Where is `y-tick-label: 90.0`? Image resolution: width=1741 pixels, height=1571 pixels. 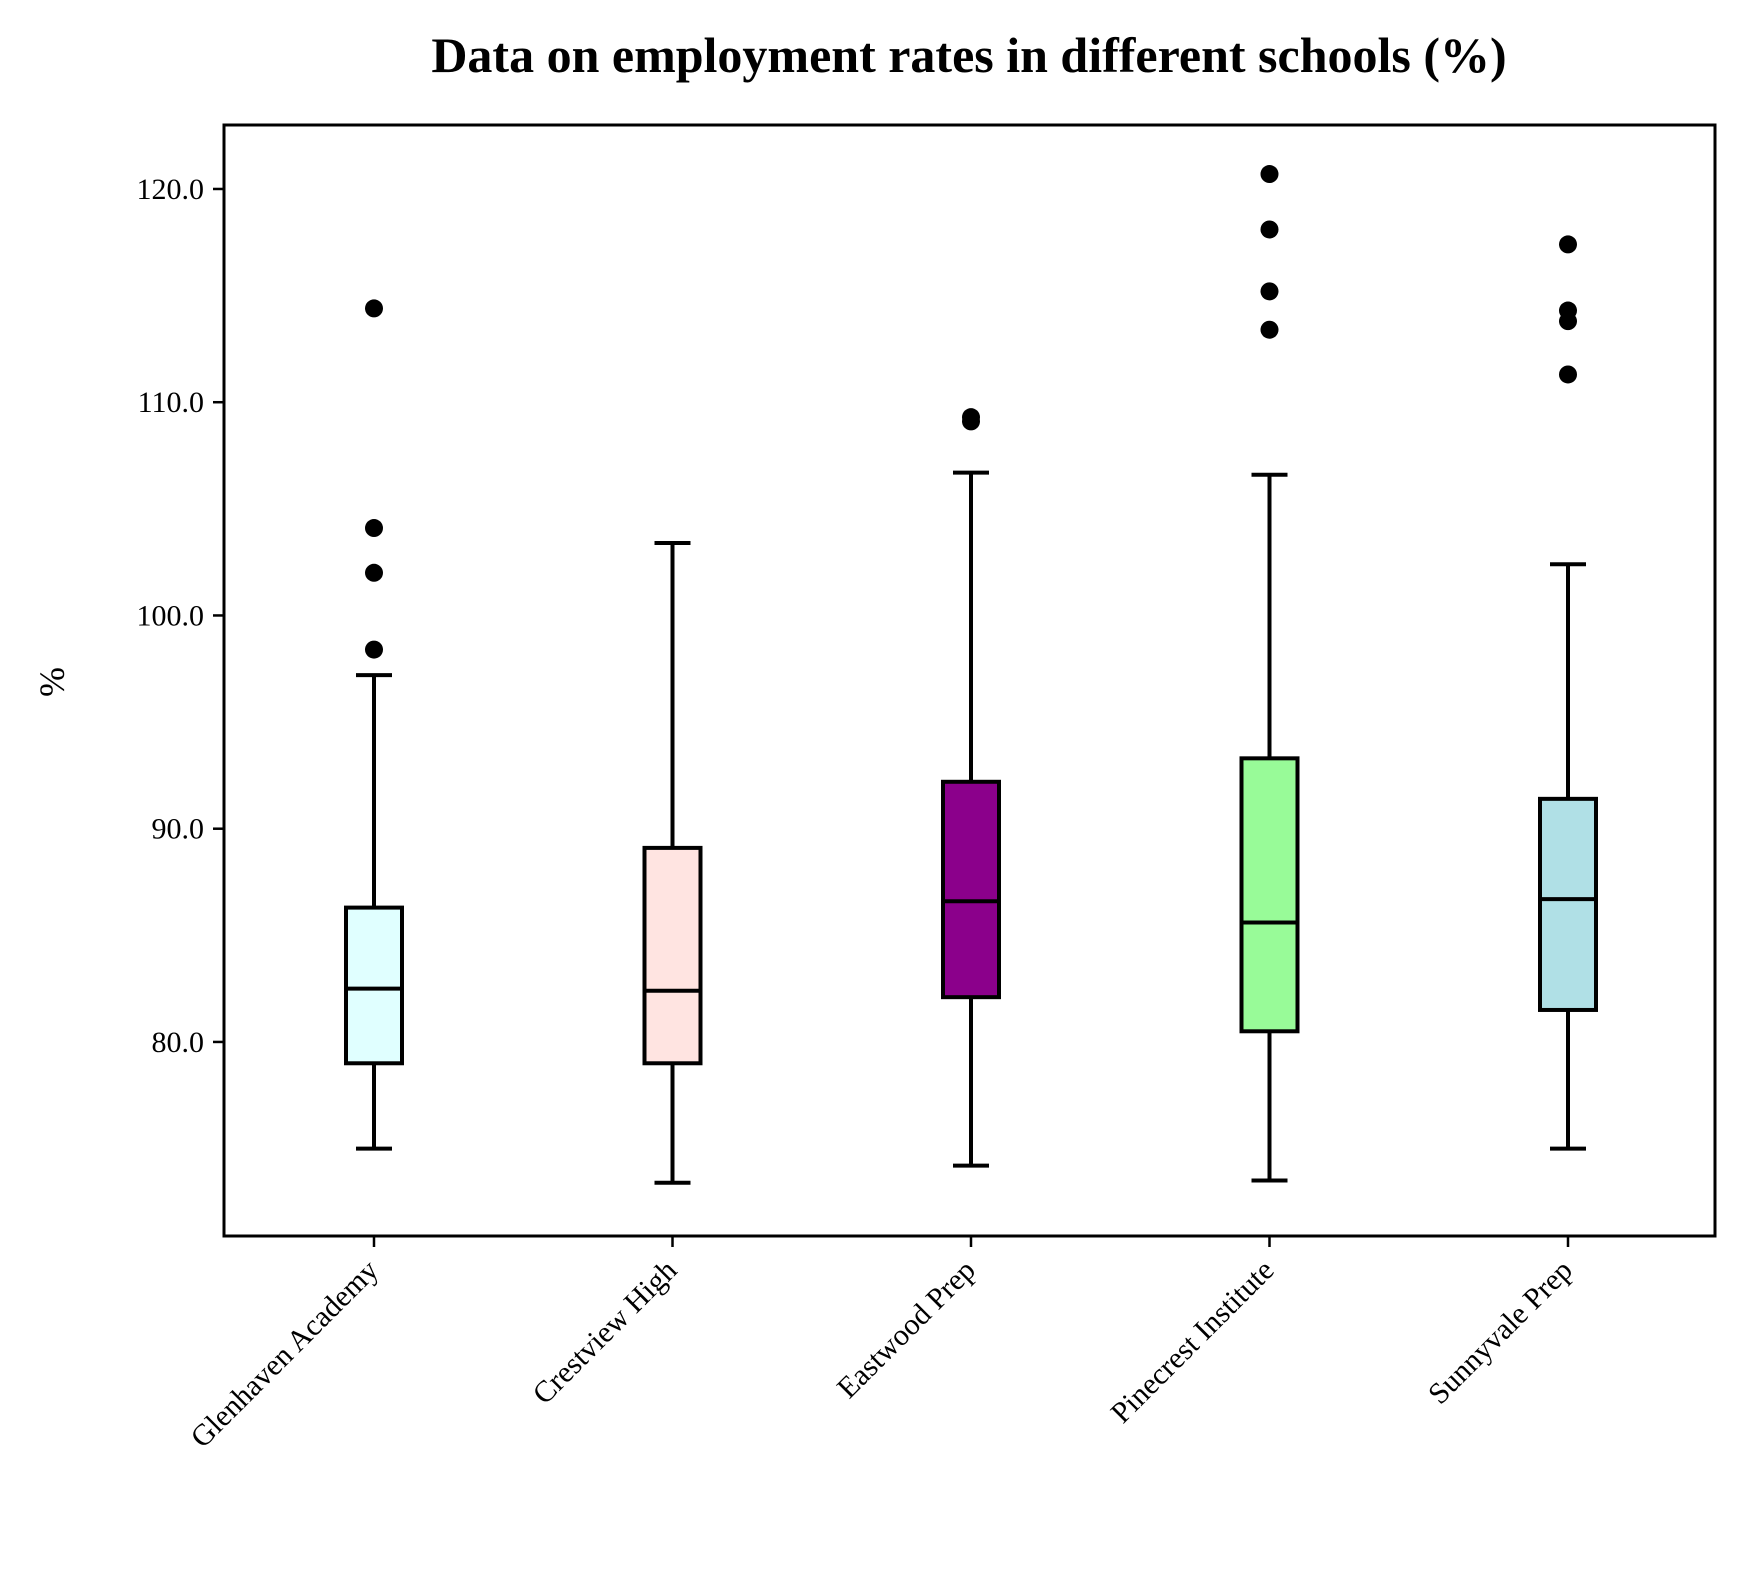 y-tick-label: 90.0 is located at coordinates (178, 829).